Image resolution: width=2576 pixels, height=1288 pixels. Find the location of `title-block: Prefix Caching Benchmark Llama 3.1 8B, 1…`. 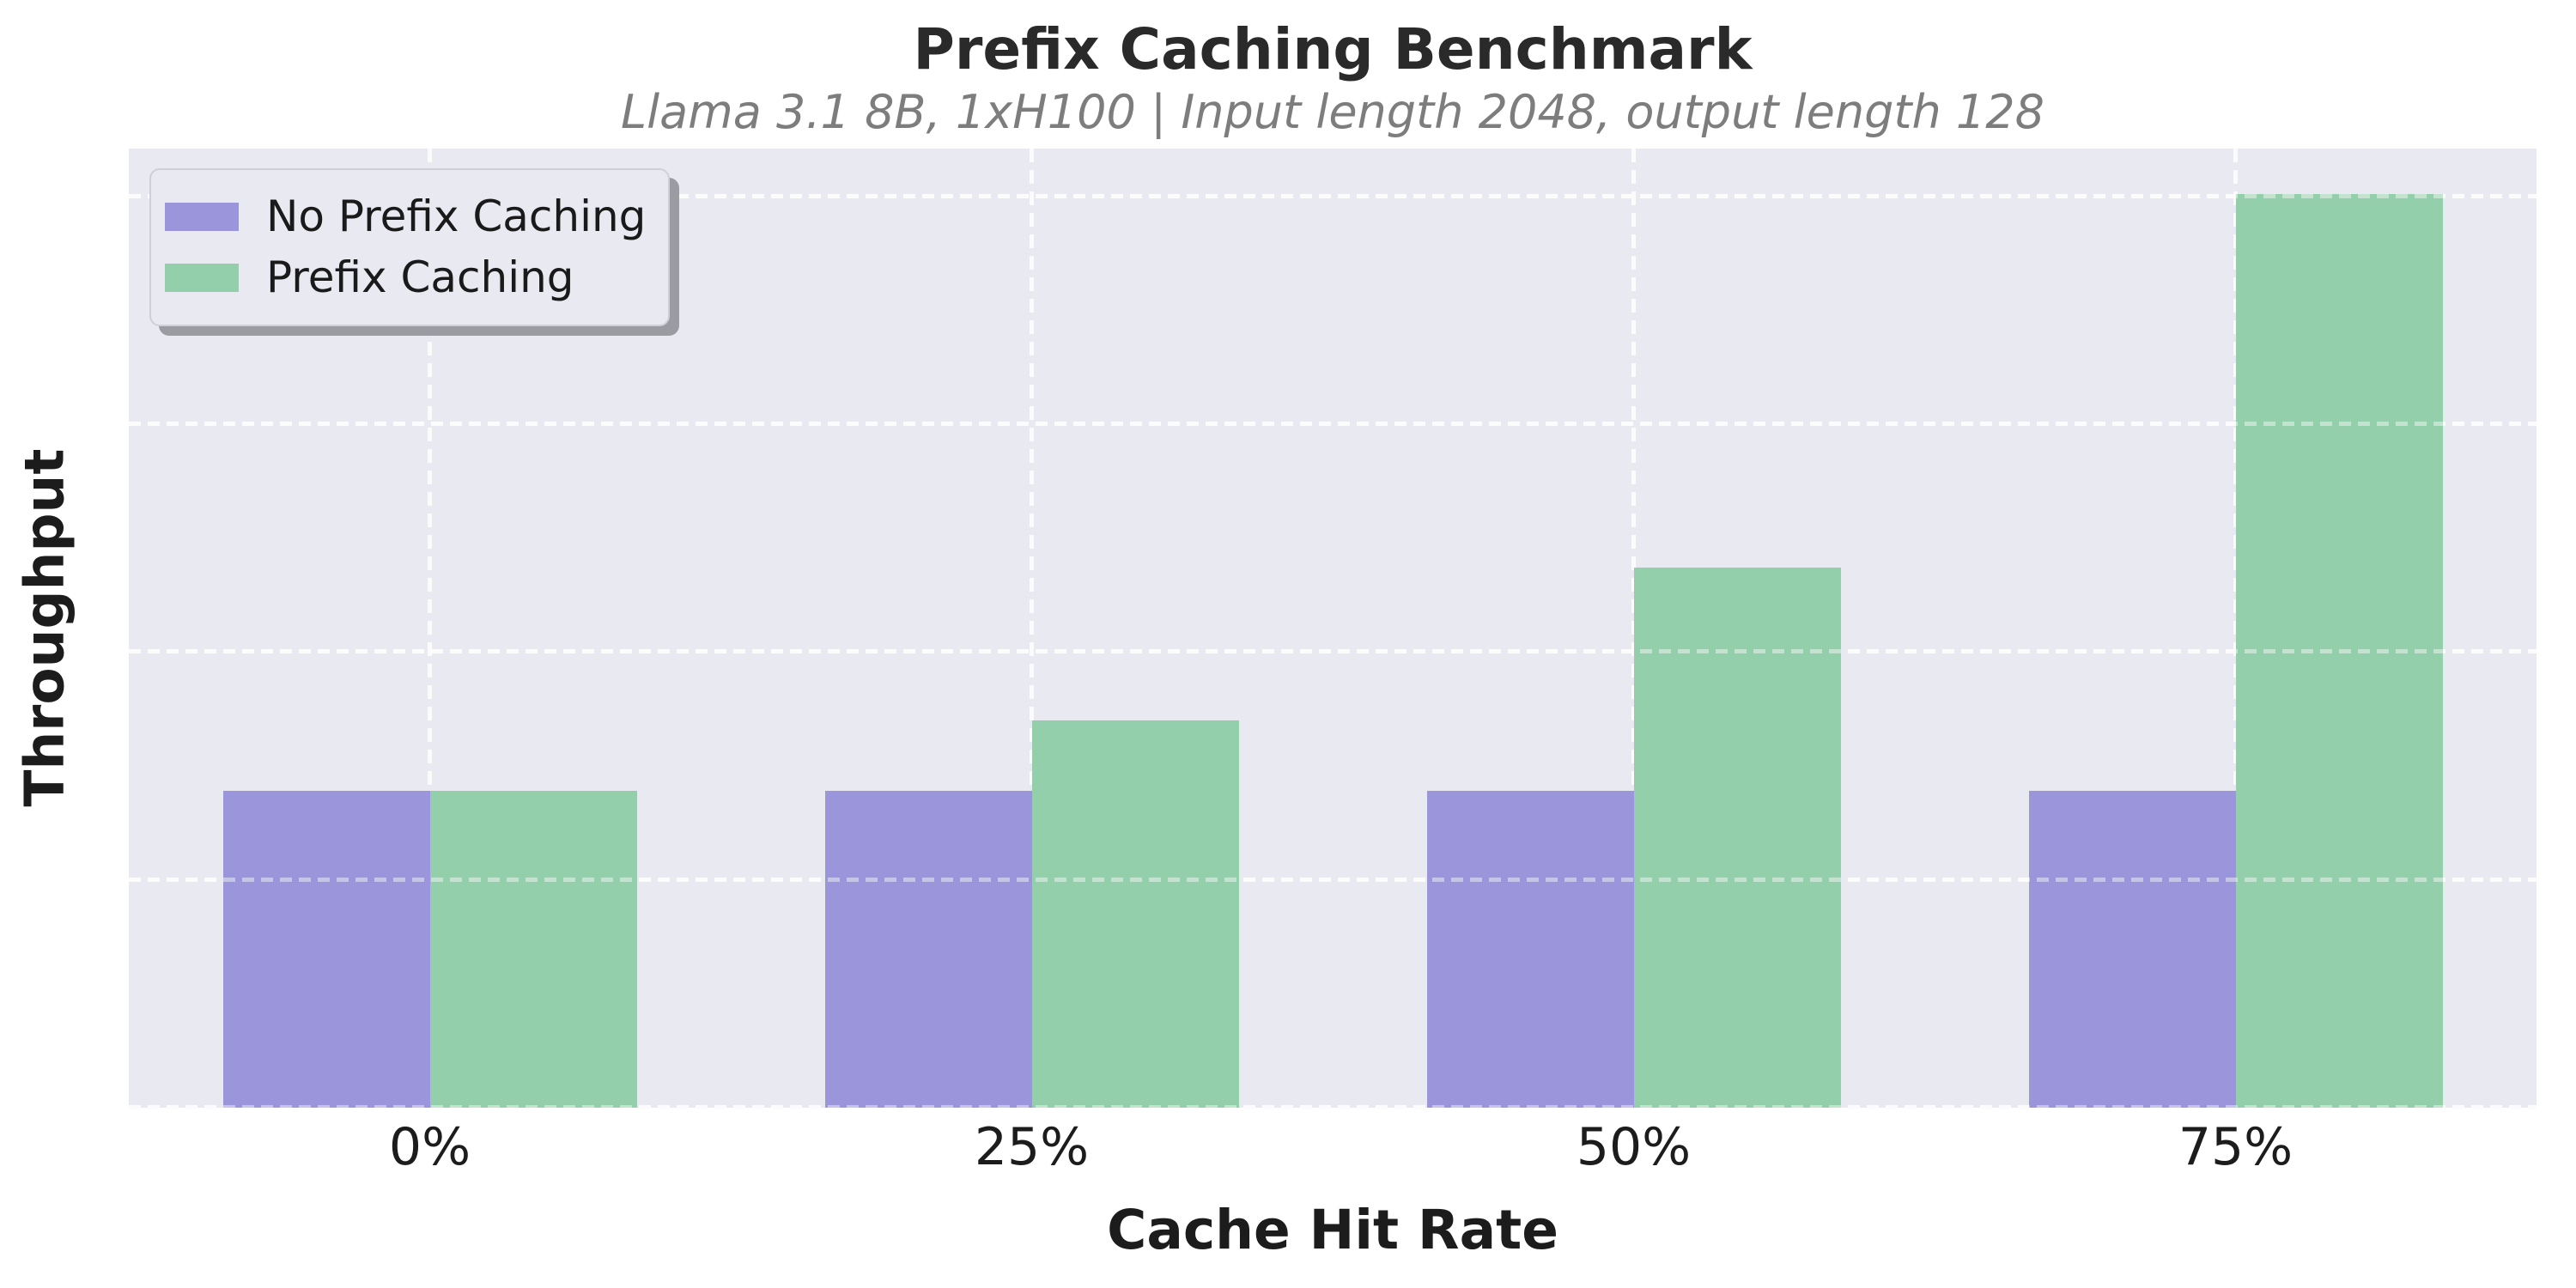

title-block: Prefix Caching Benchmark Llama 3.1 8B, 1… is located at coordinates (1333, 69).